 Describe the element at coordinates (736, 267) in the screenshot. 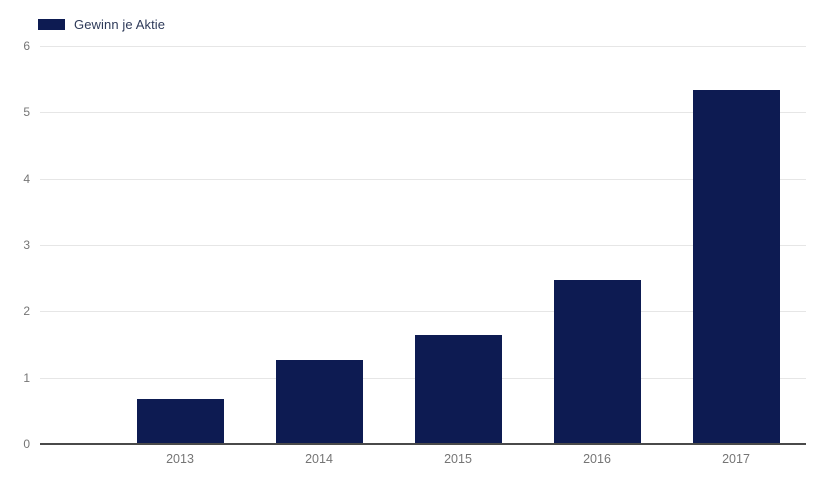

I see `bar-2017` at that location.